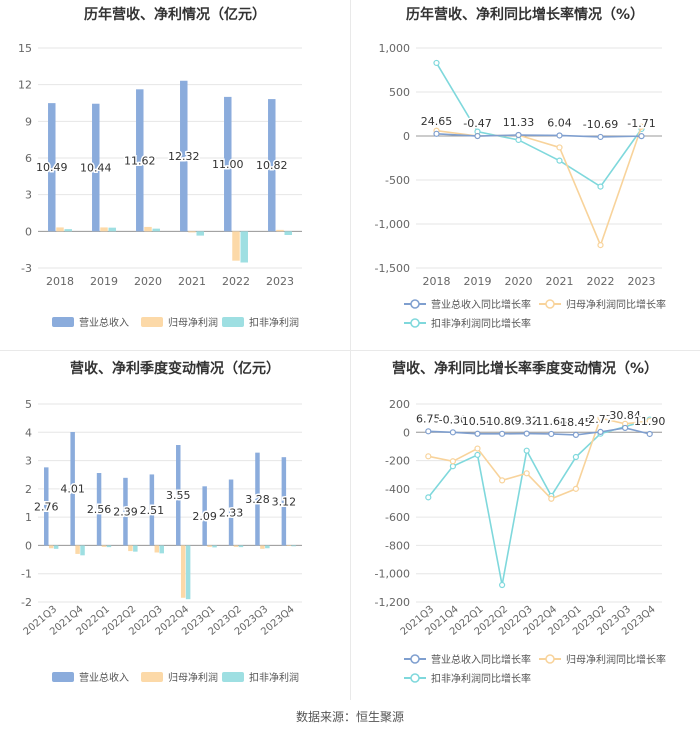 Image resolution: width=700 pixels, height=733 pixels. I want to click on c4-data-label: 11.90, so click(650, 421).